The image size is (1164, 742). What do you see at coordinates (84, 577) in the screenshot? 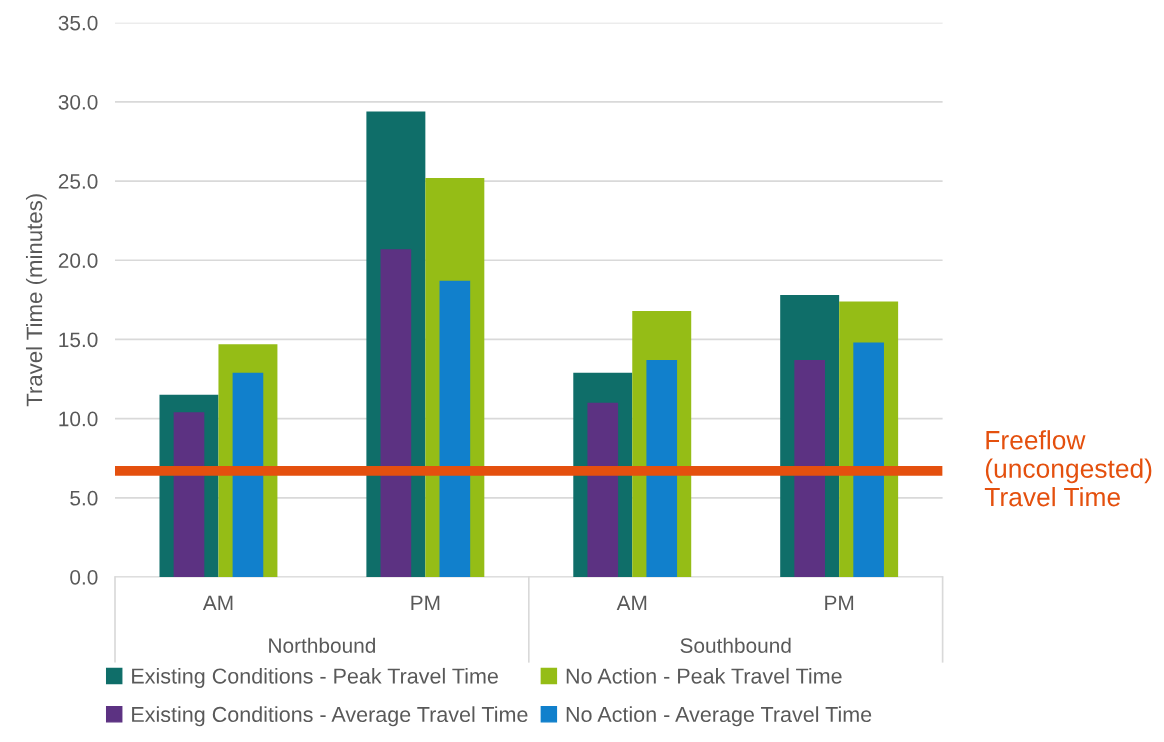
I see `y-tick-label: 0.0` at bounding box center [84, 577].